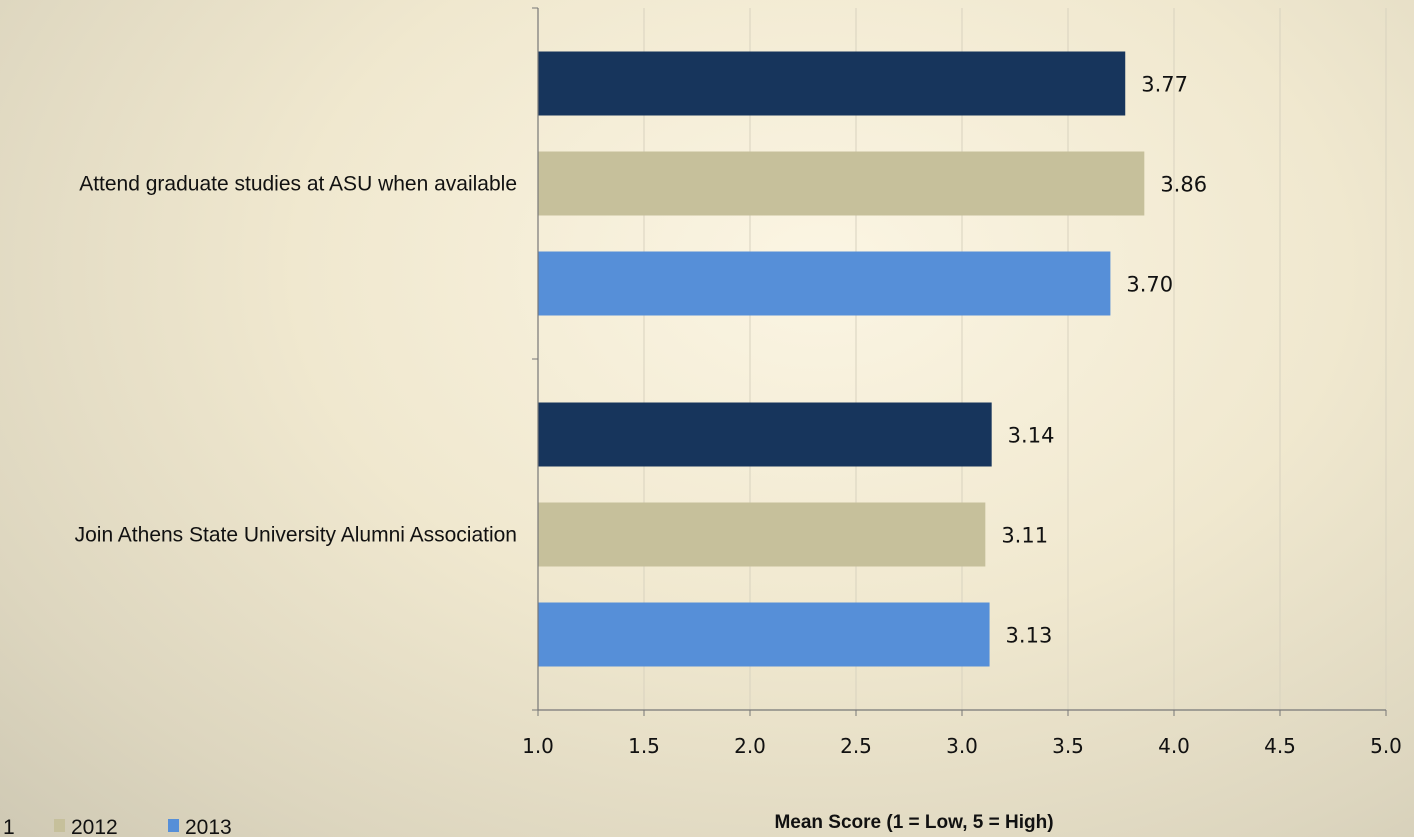 This screenshot has width=1414, height=837. Describe the element at coordinates (1386, 746) in the screenshot. I see `x-tick-label: 5.0` at that location.